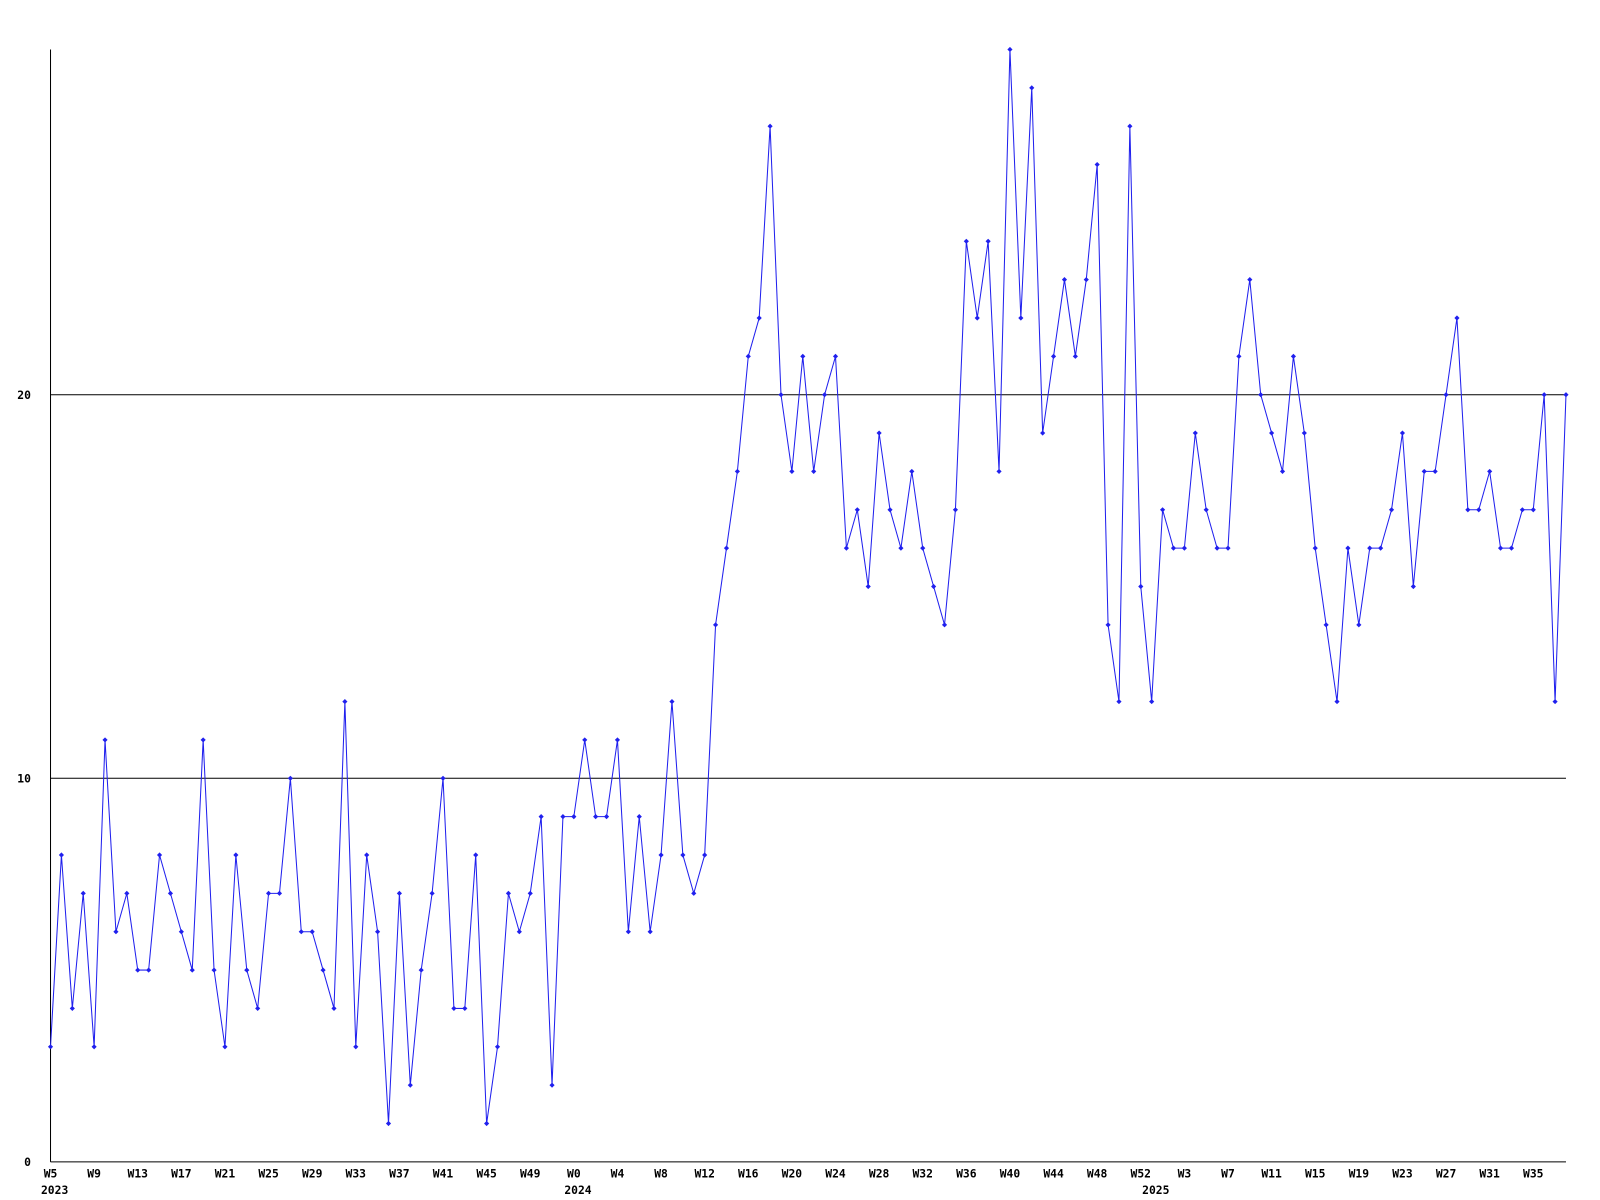 The height and width of the screenshot is (1200, 1600). I want to click on x-tick-label: W9, so click(94, 1173).